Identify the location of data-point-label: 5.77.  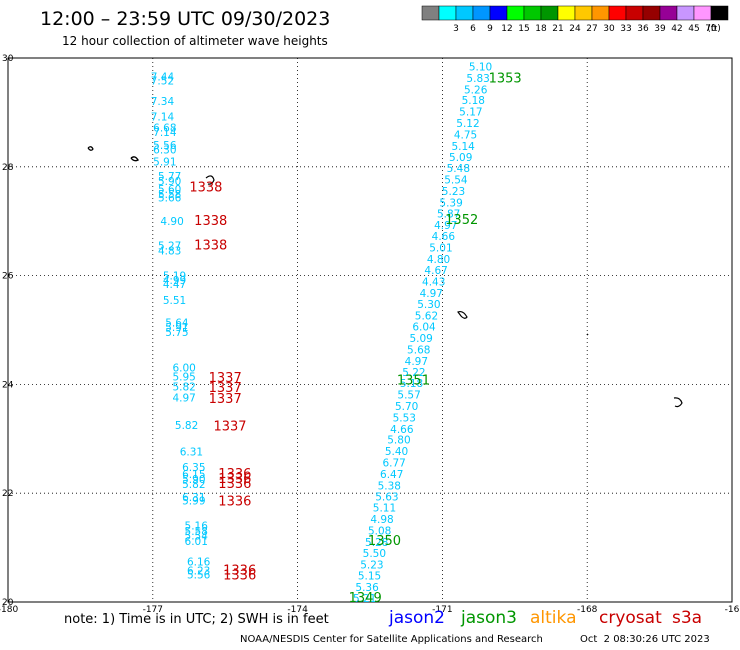
(169, 177).